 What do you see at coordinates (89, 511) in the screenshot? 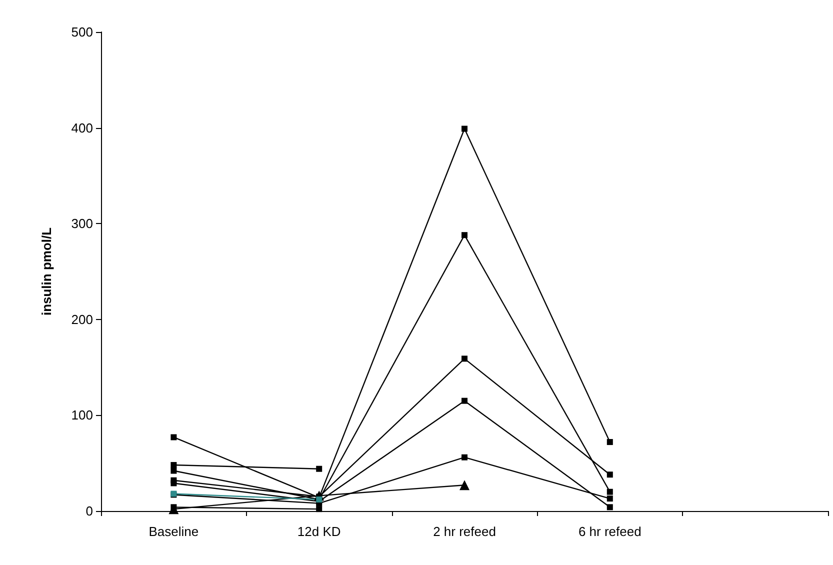
I see `y-tick-label: 0` at bounding box center [89, 511].